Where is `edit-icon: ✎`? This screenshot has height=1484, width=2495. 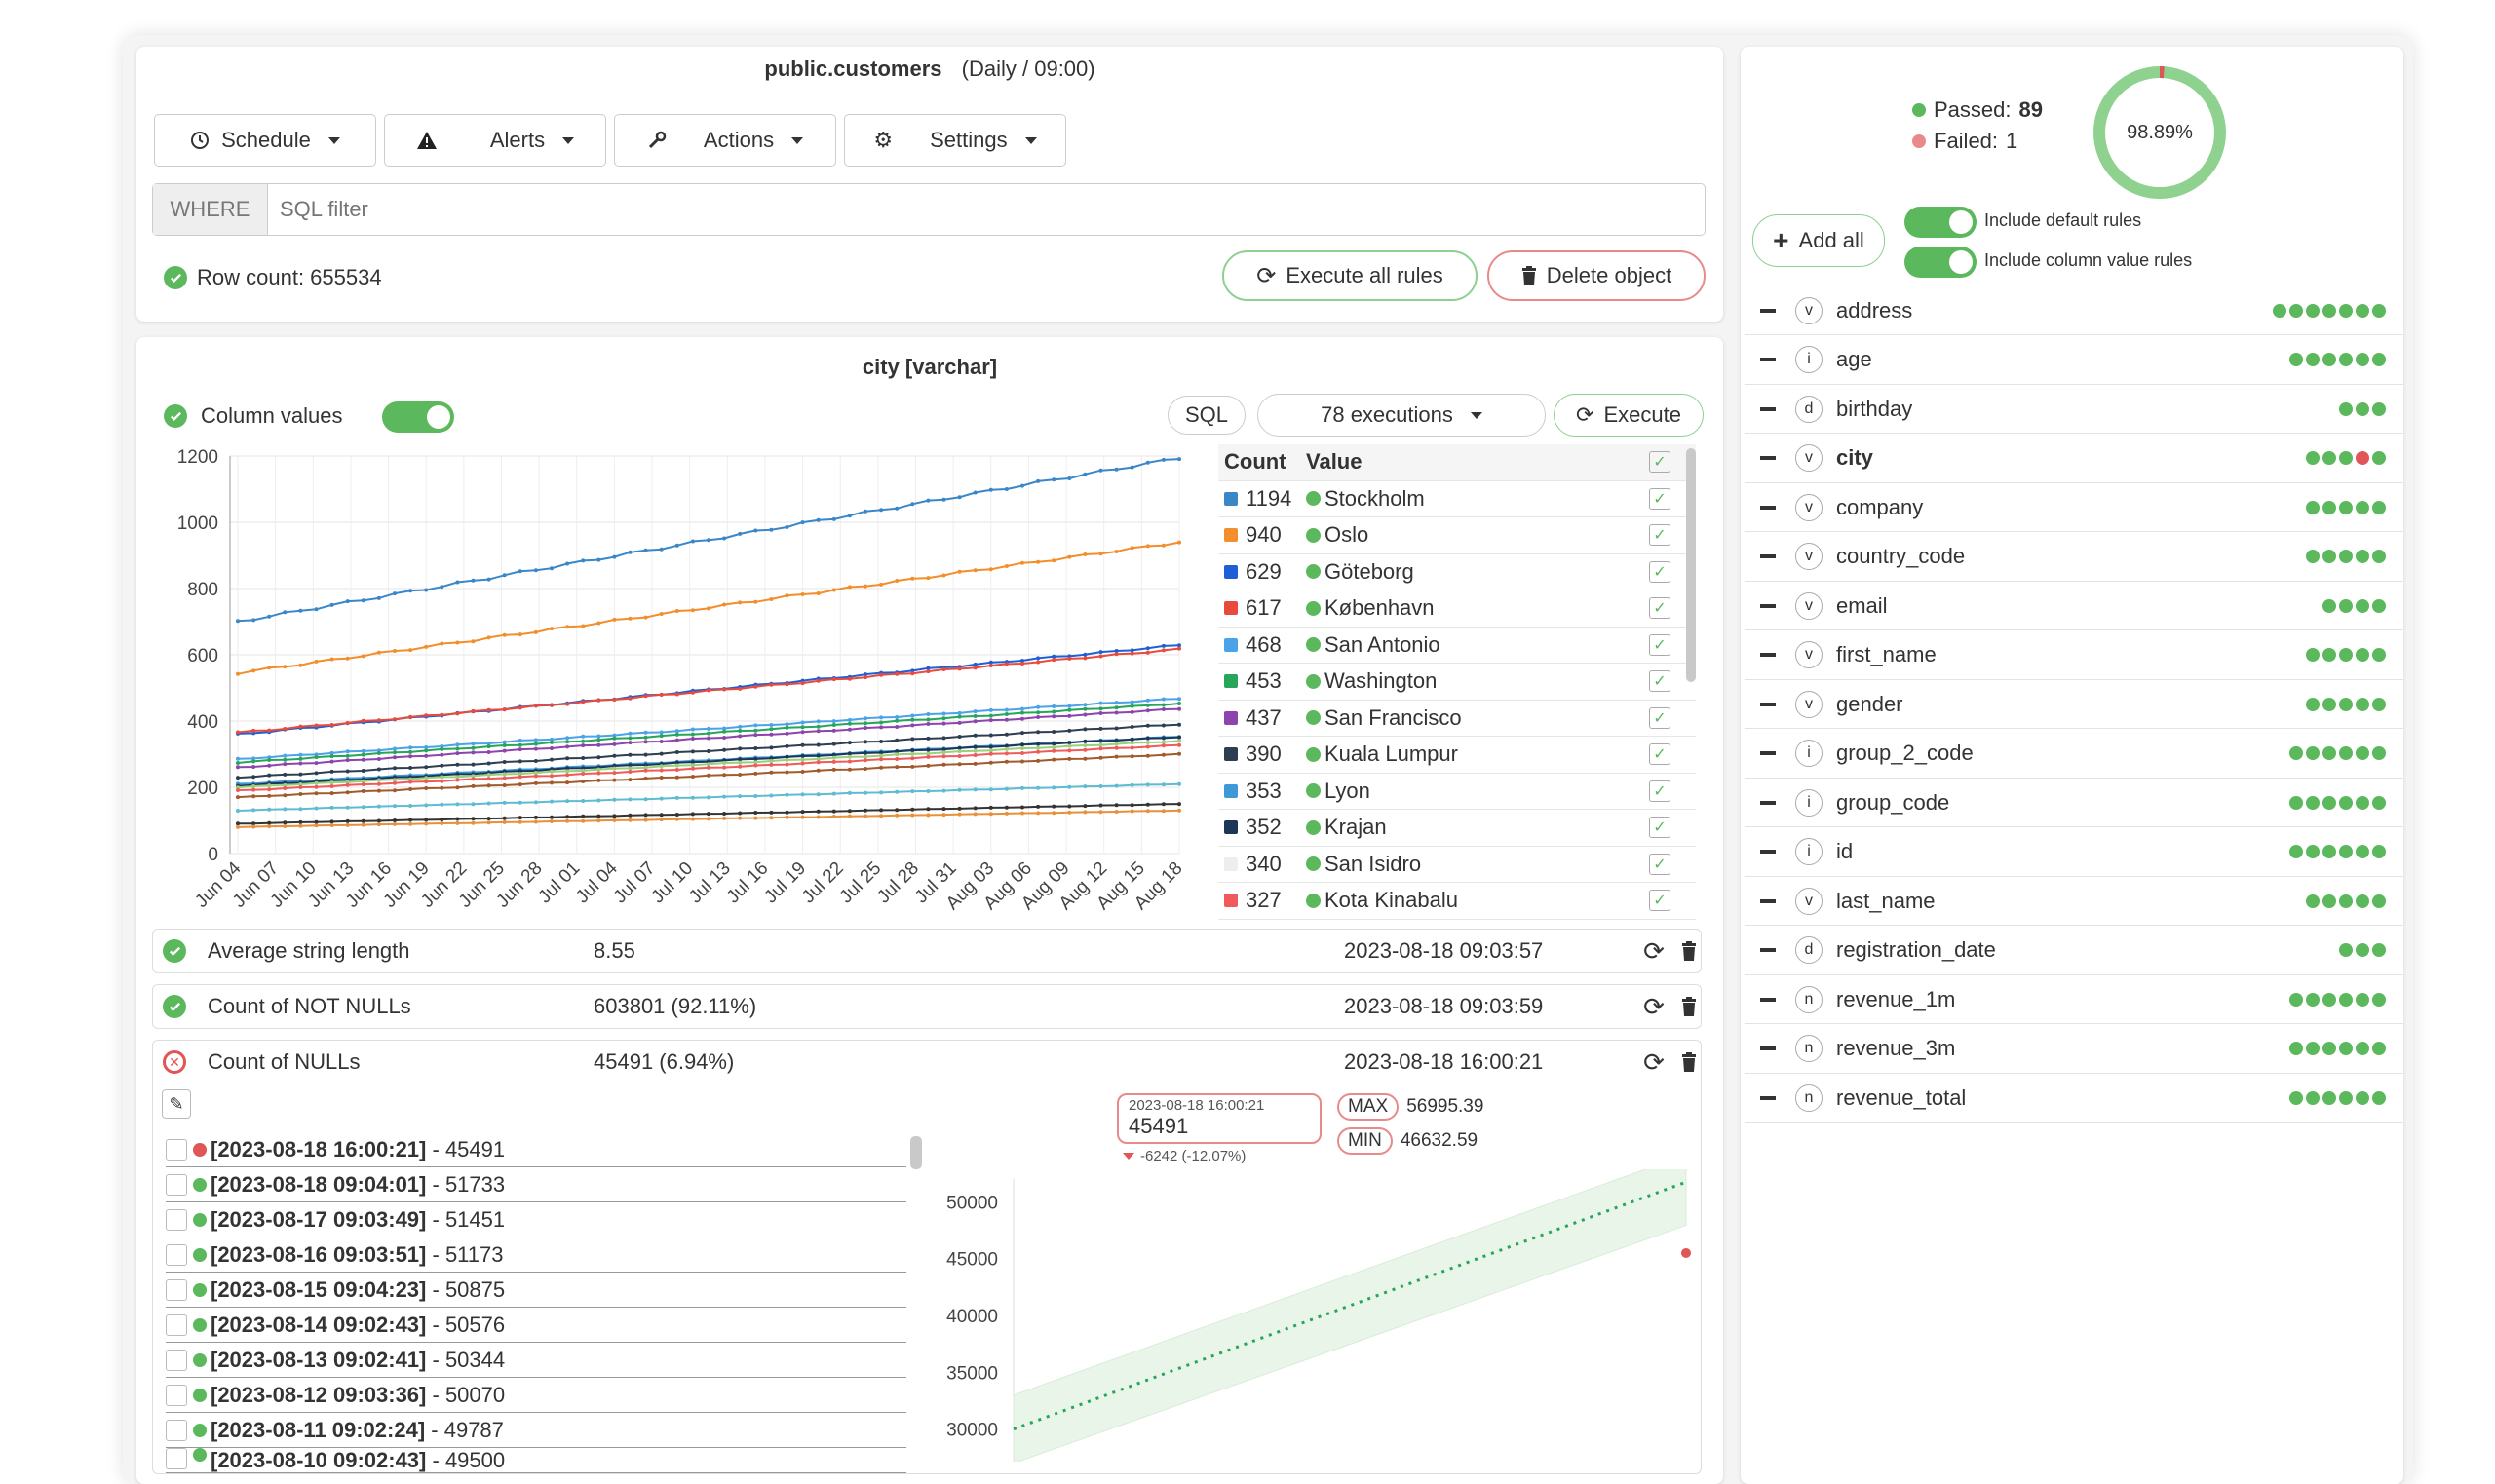 edit-icon: ✎ is located at coordinates (176, 1104).